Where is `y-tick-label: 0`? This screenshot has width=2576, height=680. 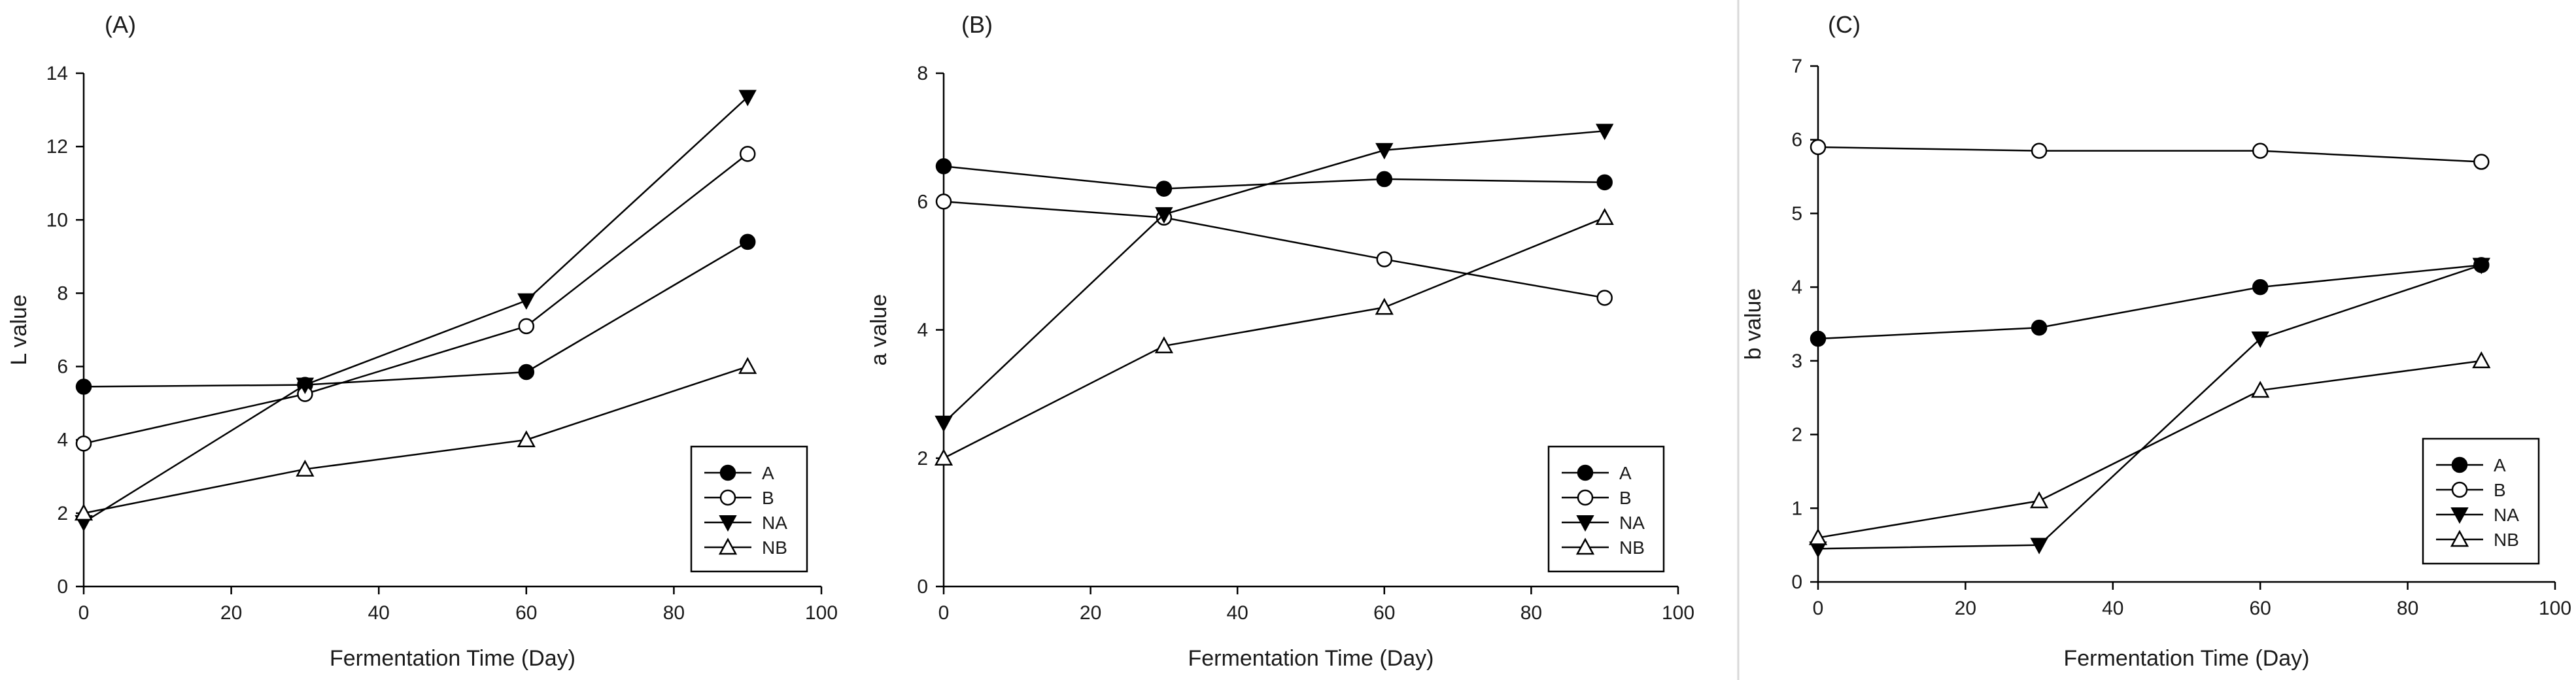
y-tick-label: 0 is located at coordinates (63, 587).